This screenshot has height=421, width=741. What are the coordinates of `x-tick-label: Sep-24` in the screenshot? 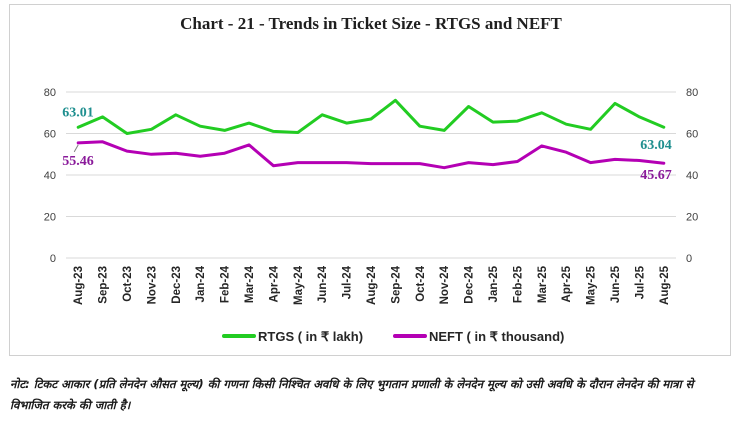 It's located at (396, 284).